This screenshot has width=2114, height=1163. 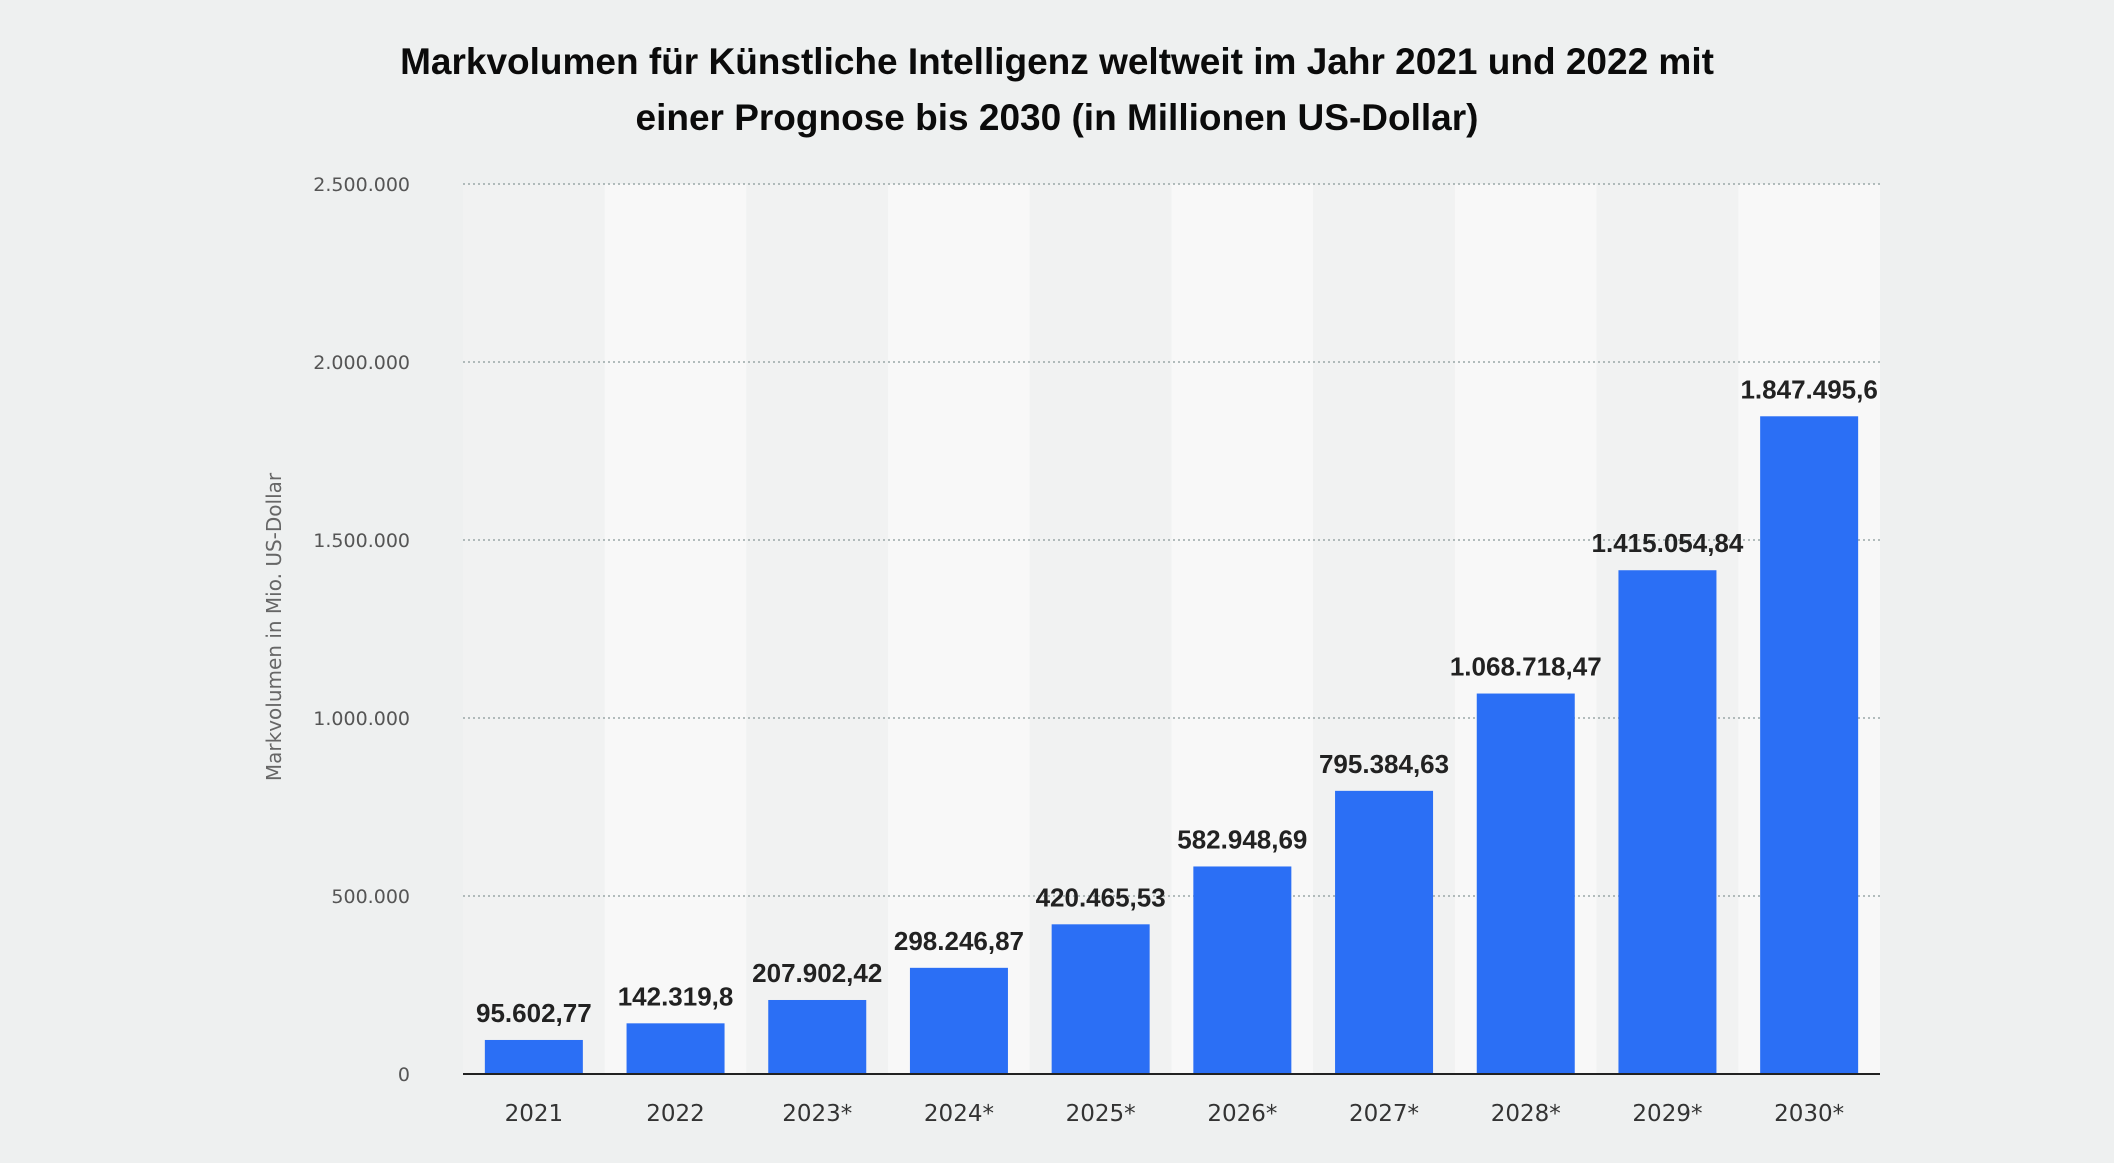 What do you see at coordinates (1101, 897) in the screenshot?
I see `value-label: 420.465,53` at bounding box center [1101, 897].